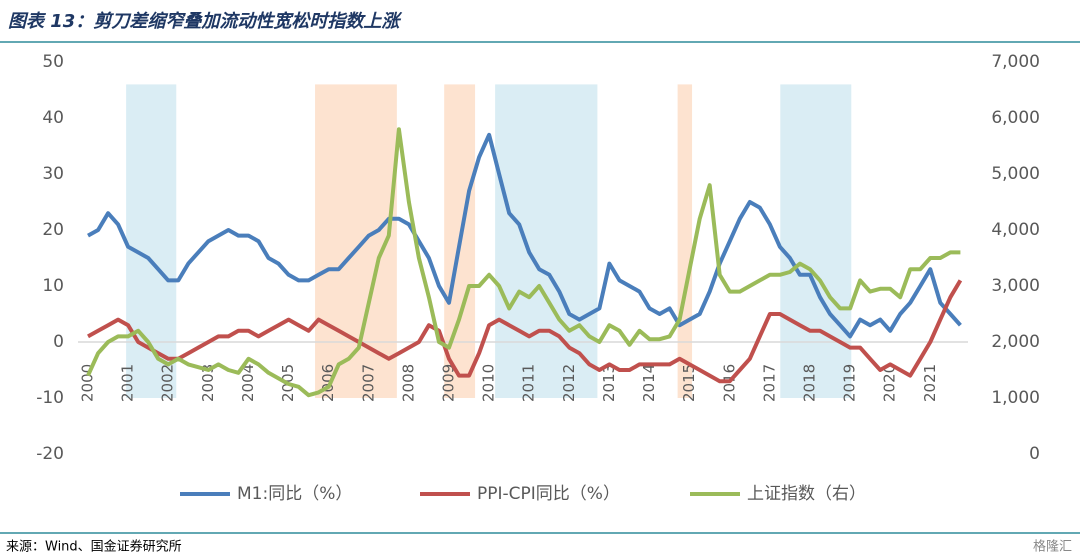 The height and width of the screenshot is (560, 1080). Describe the element at coordinates (1015, 118) in the screenshot. I see `y2-tick-label: 6,000` at that location.